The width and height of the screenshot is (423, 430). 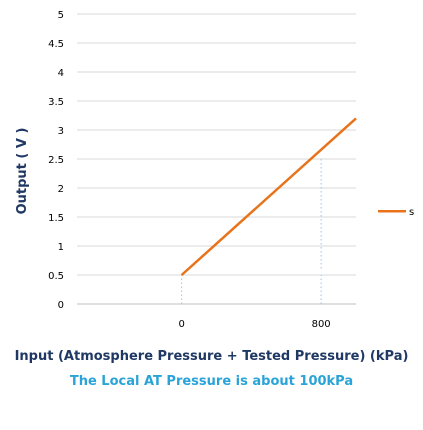 What do you see at coordinates (251, 231) in the screenshot?
I see `reference-lines` at bounding box center [251, 231].